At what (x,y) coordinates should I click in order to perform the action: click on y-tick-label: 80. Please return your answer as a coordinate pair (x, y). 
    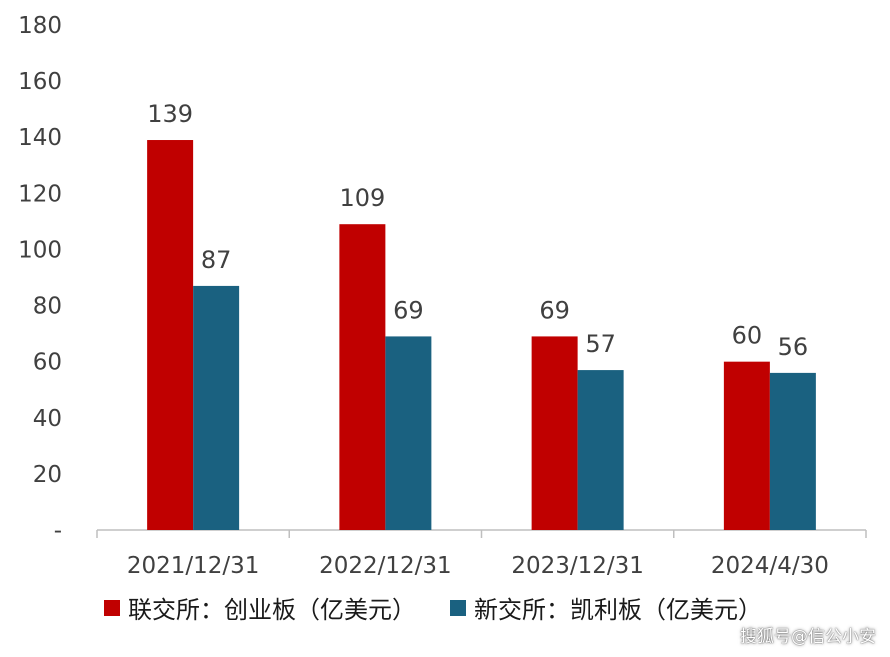
    Looking at the image, I should click on (47, 307).